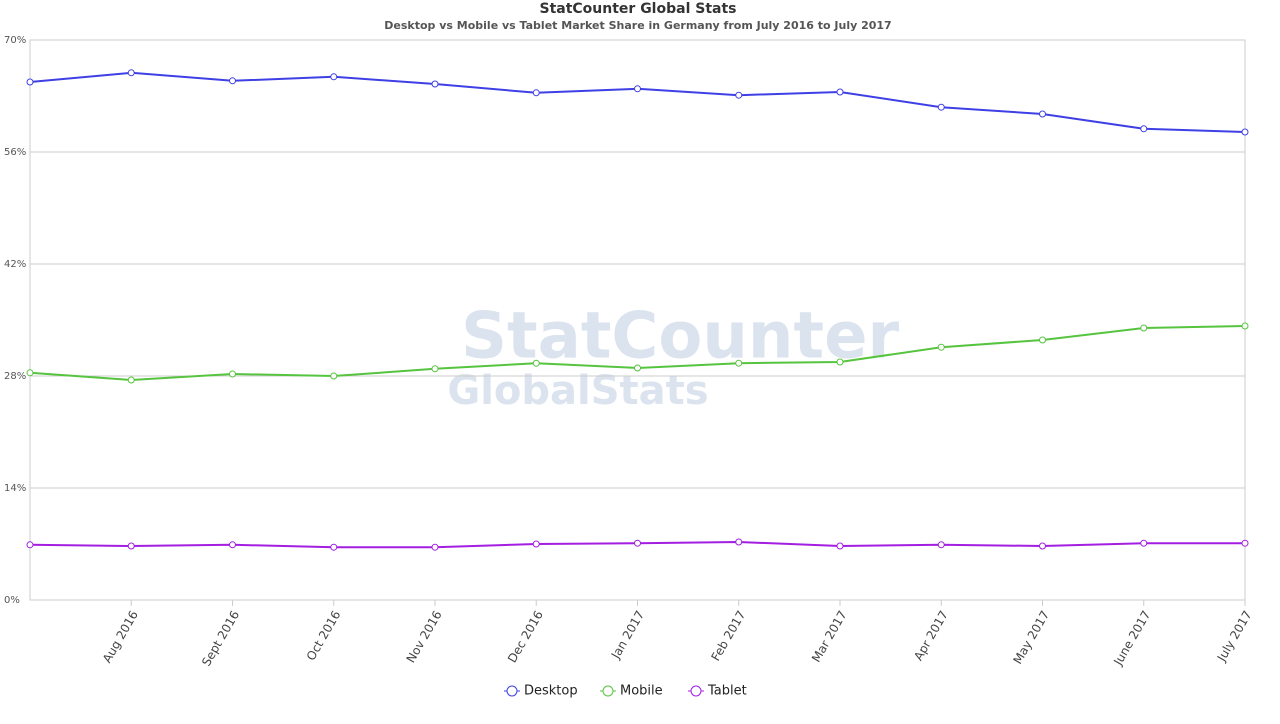 The image size is (1280, 724). Describe the element at coordinates (829, 636) in the screenshot. I see `x-tick-label: Mar 2017` at that location.